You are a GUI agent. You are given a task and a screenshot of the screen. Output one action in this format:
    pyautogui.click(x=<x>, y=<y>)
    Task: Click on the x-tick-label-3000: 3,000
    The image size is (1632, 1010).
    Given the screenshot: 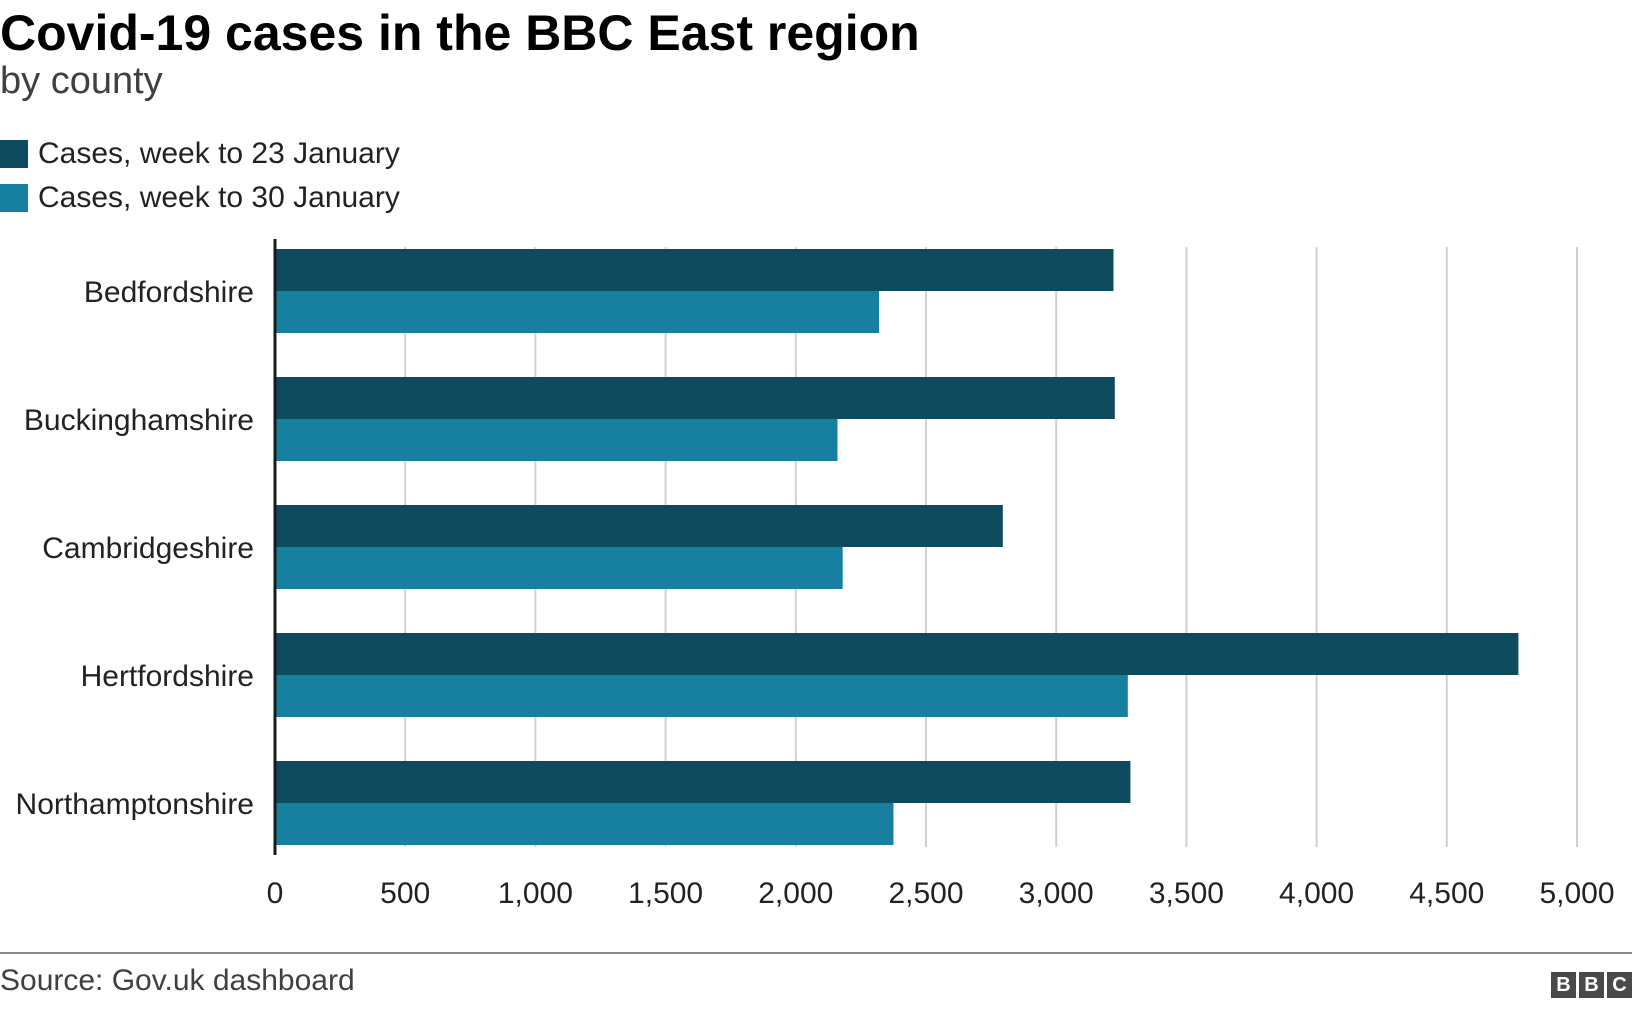 What is the action you would take?
    pyautogui.click(x=1056, y=893)
    